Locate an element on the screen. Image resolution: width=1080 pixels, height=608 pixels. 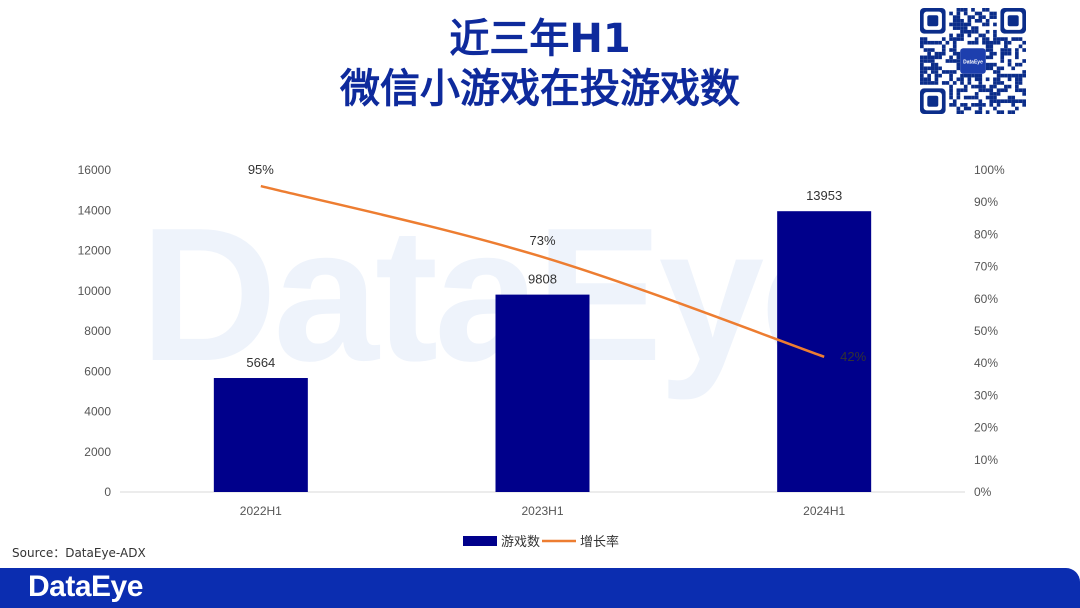
right-axis-tick-label: 40% is located at coordinates (986, 363).